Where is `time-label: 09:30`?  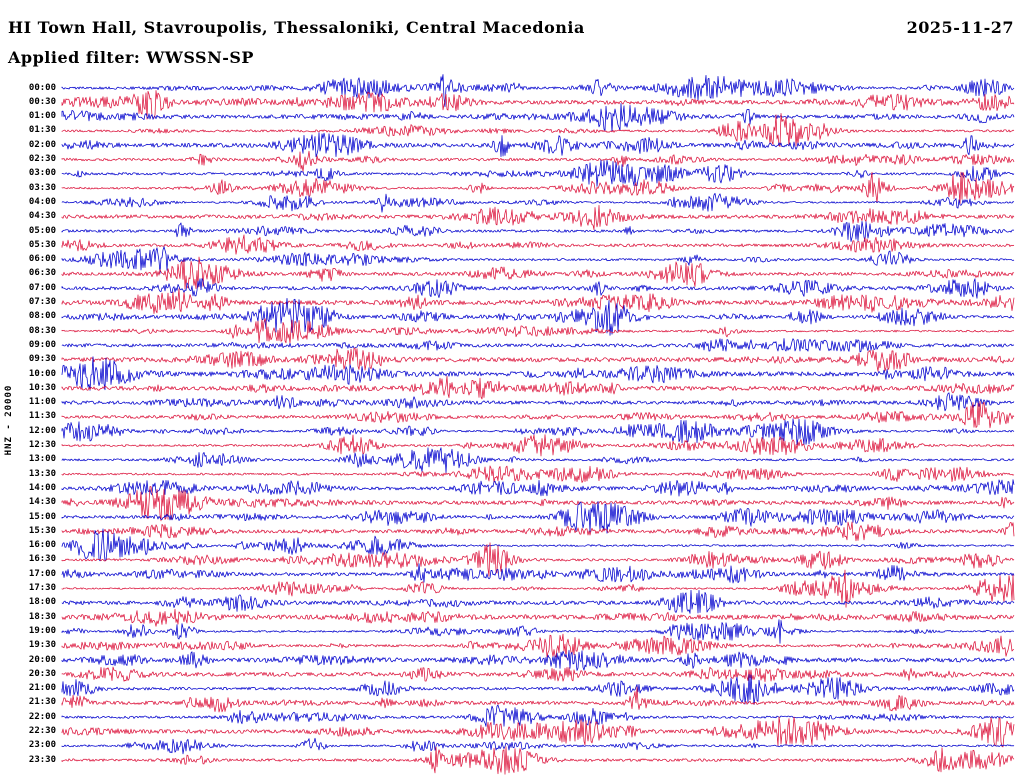
time-label: 09:30 is located at coordinates (42, 359).